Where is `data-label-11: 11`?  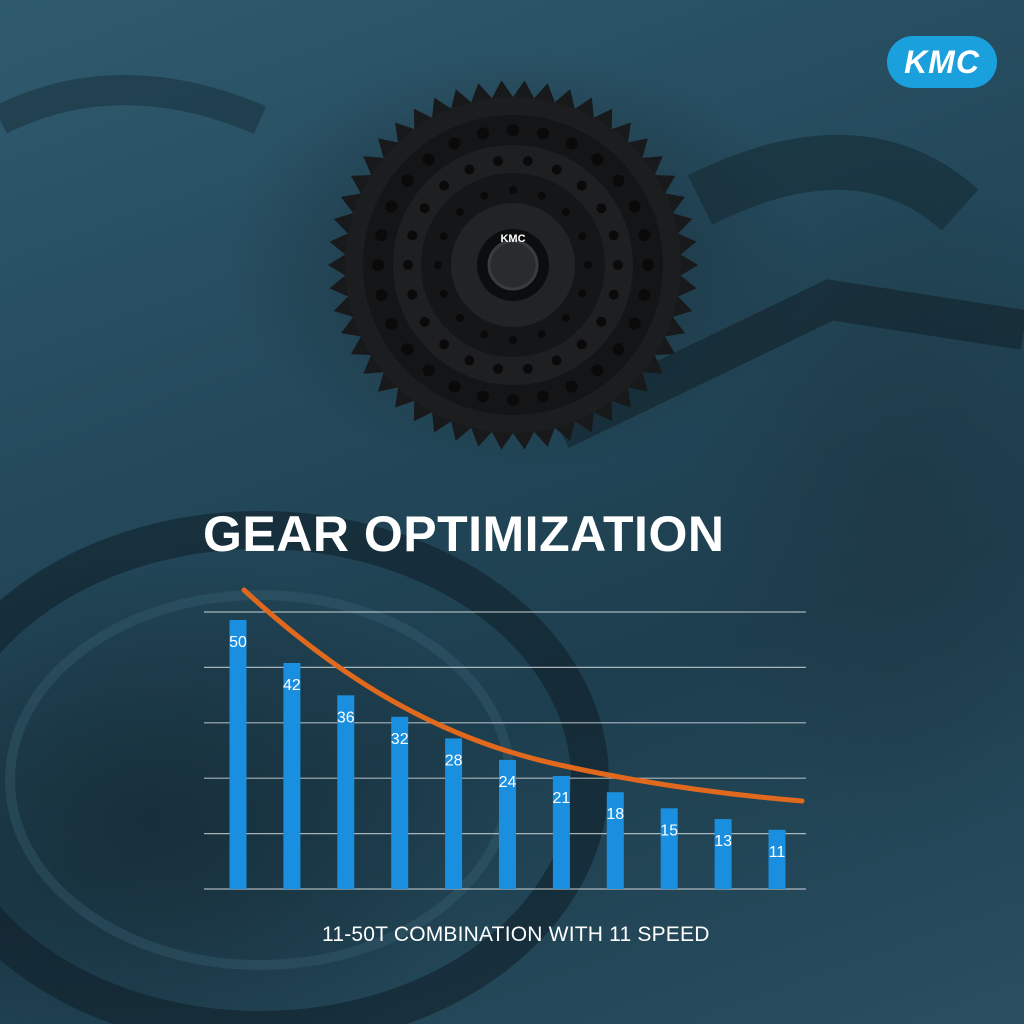
data-label-11: 11 is located at coordinates (777, 852).